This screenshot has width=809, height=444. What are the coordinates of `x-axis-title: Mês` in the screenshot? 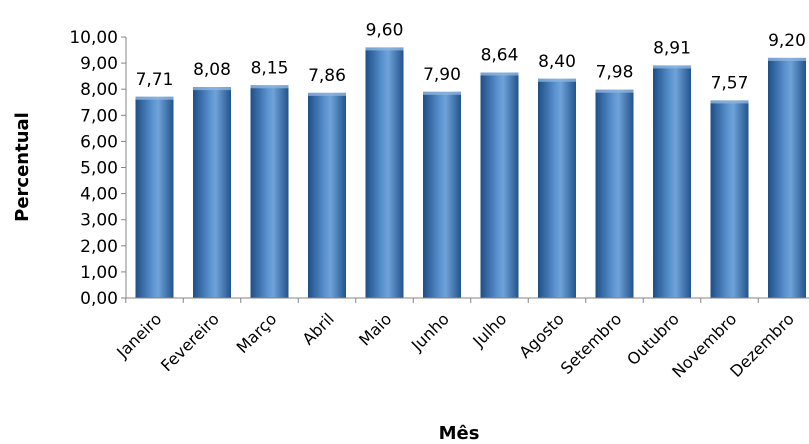 It's located at (459, 433).